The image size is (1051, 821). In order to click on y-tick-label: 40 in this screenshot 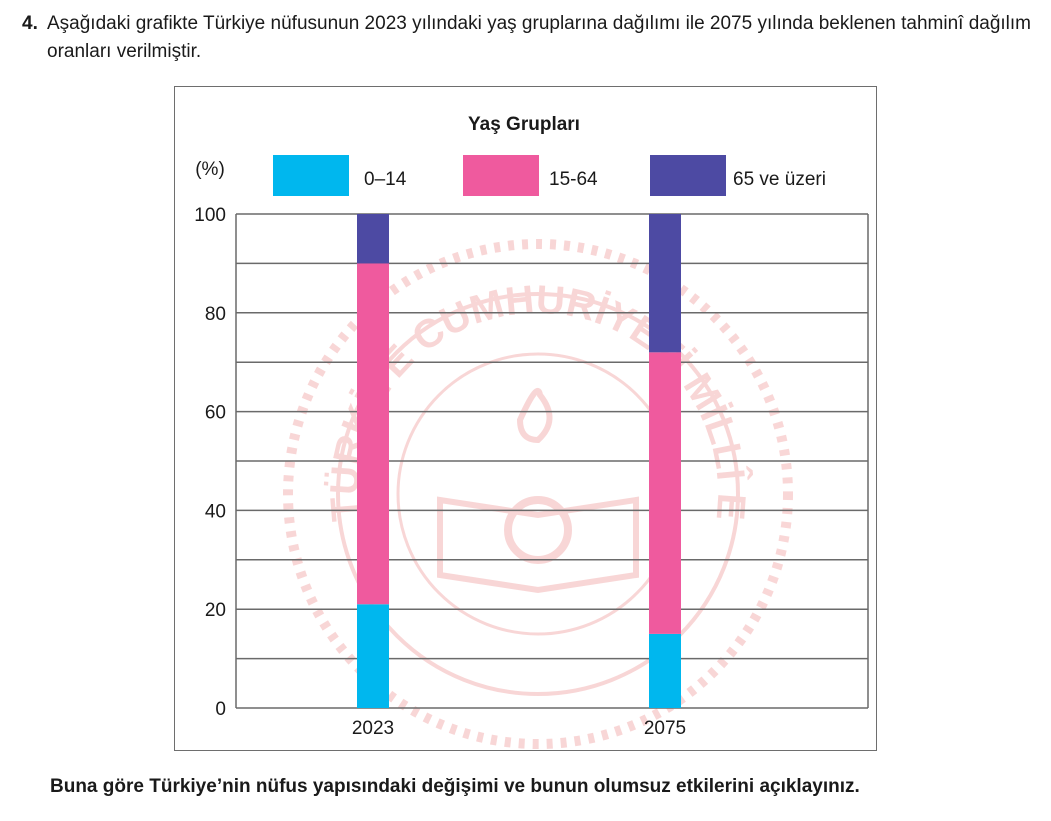, I will do `click(215, 511)`.